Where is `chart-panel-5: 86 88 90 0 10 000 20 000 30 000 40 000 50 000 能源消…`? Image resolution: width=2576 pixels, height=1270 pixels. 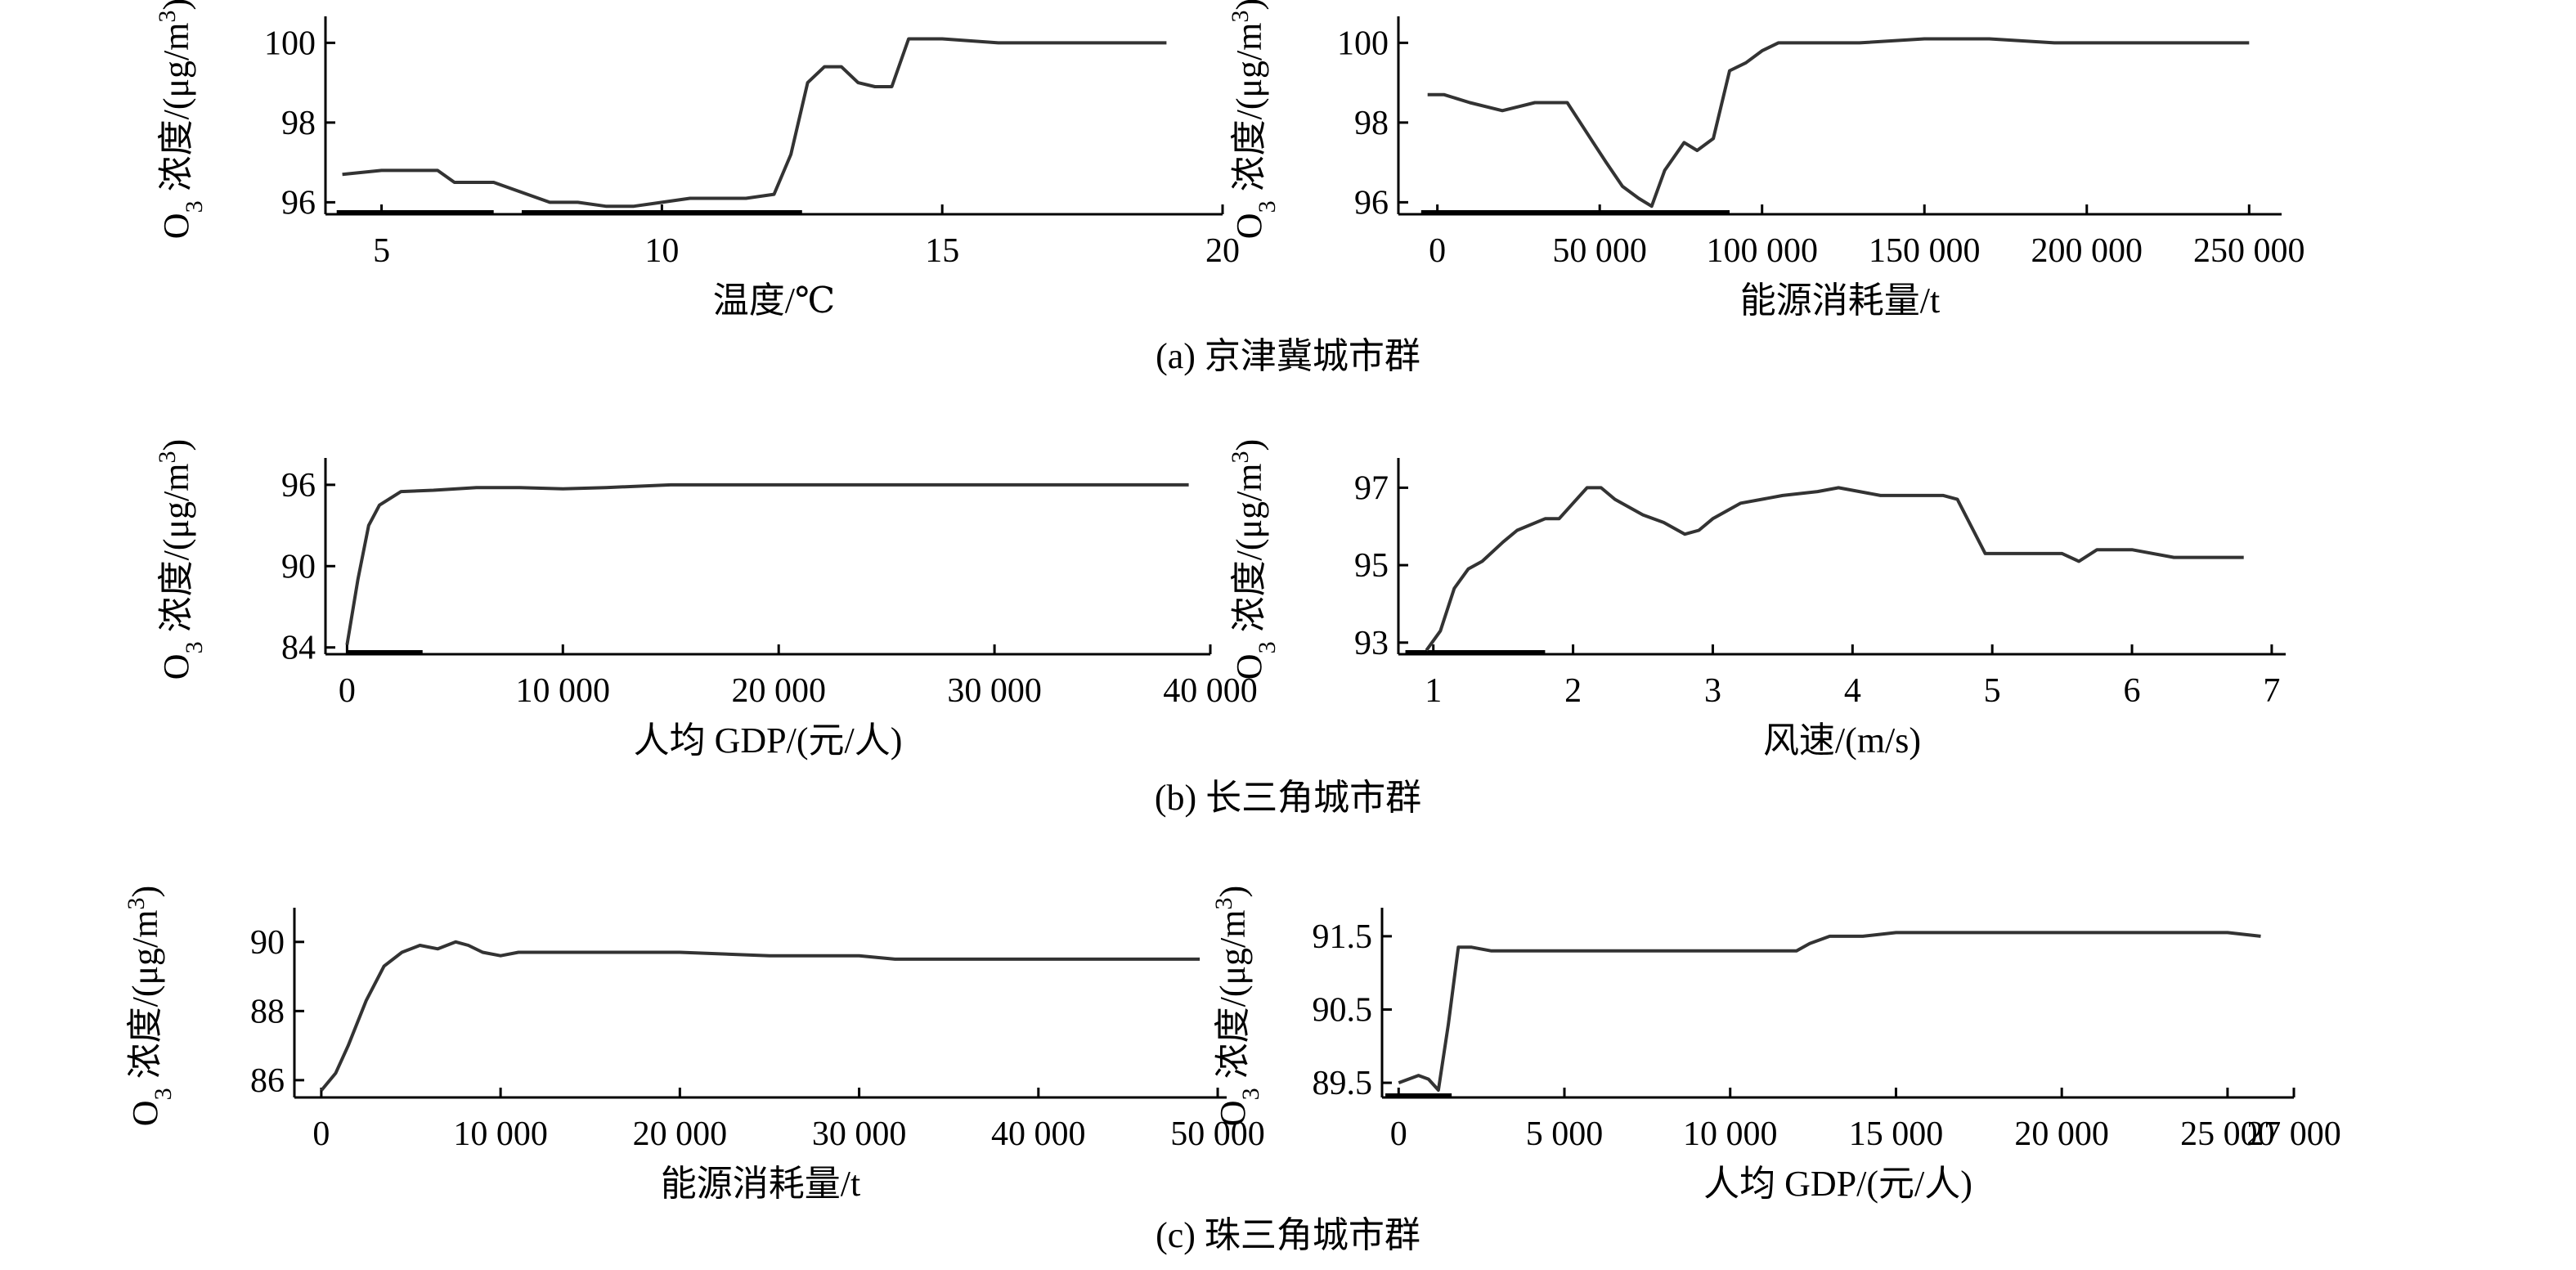
chart-panel-5: 86 88 90 0 10 000 20 000 30 000 40 000 50 000 能源消… is located at coordinates (694, 1045).